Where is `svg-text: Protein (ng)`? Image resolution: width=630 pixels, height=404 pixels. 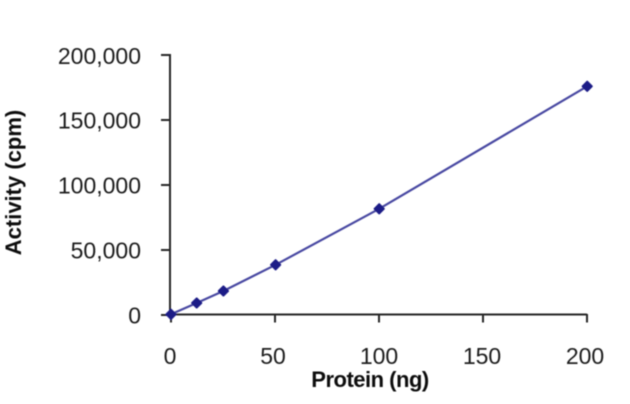
svg-text: Protein (ng) is located at coordinates (370, 379).